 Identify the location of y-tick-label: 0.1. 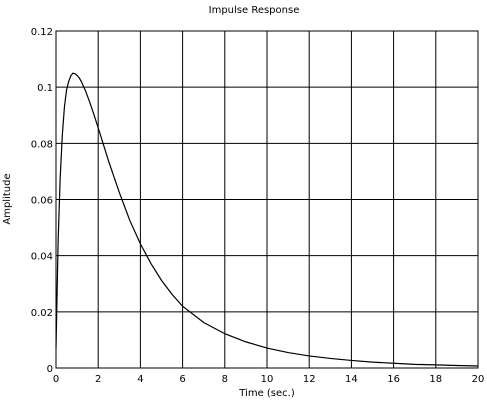
(45, 88).